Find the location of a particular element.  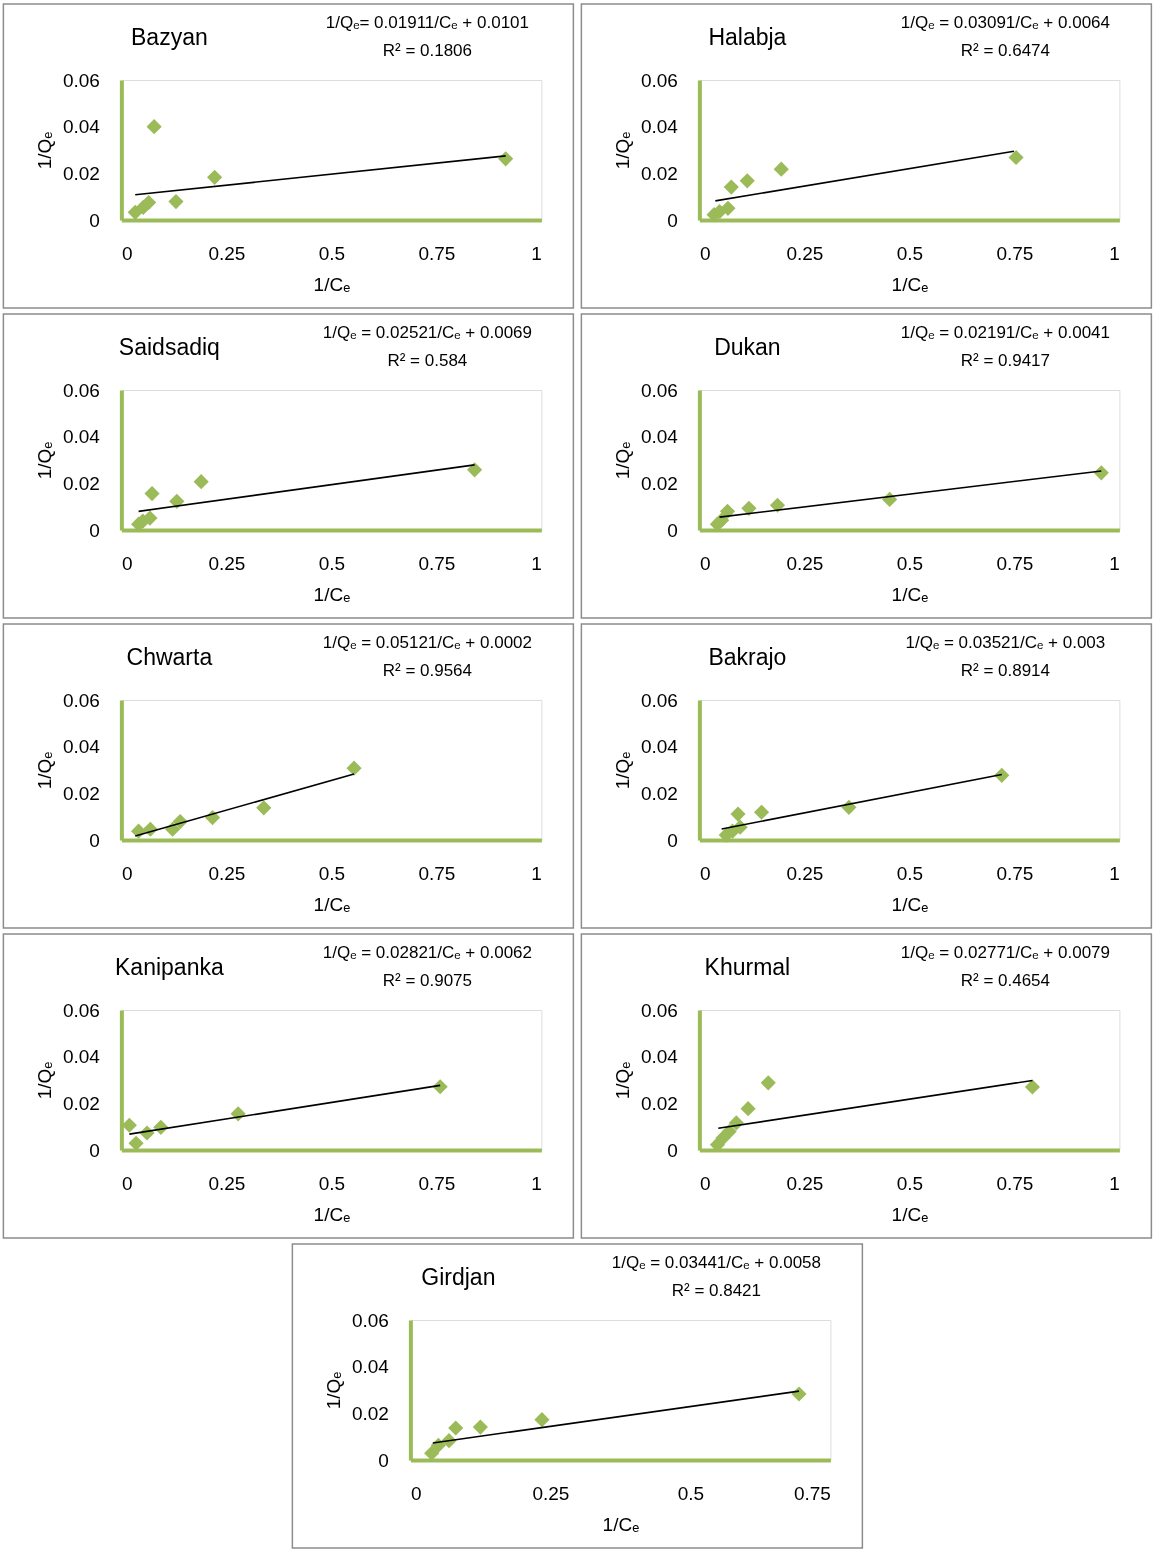

text: 1/Qₑ = 0.02521/Cₑ + 0.0069 is located at coordinates (427, 332).